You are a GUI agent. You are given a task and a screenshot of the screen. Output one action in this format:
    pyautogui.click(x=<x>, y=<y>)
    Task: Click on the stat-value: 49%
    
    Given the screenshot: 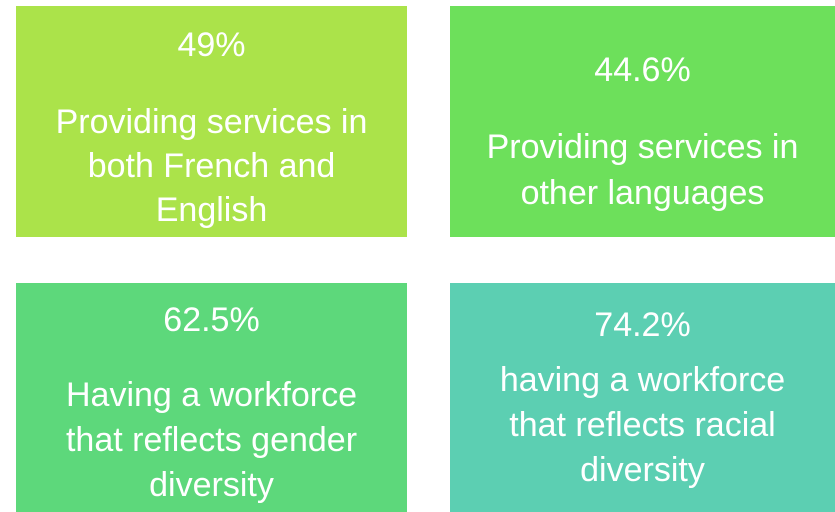 What is the action you would take?
    pyautogui.click(x=211, y=45)
    